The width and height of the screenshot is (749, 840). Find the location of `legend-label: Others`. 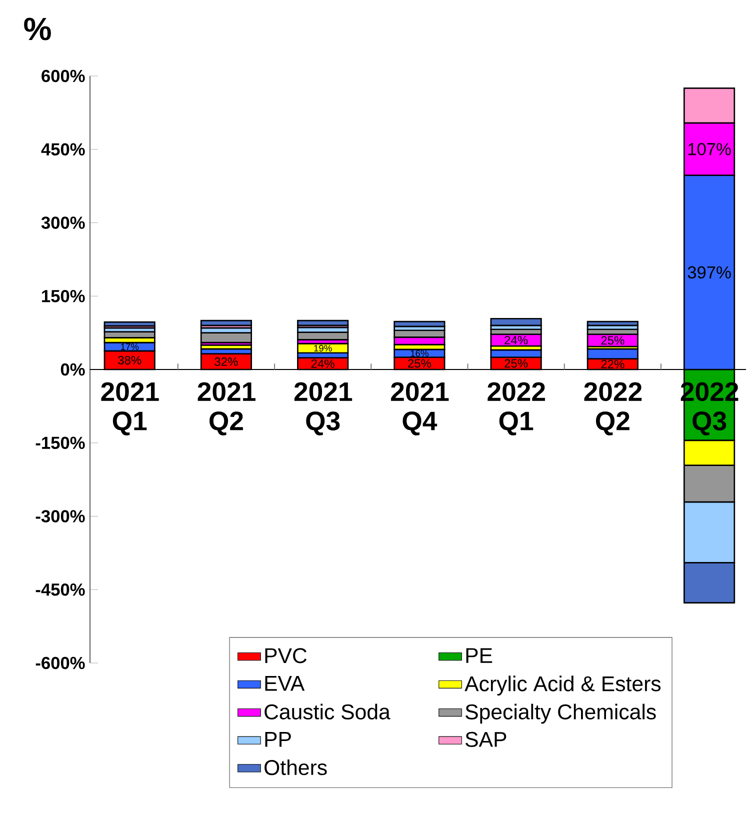

legend-label: Others is located at coordinates (295, 767).